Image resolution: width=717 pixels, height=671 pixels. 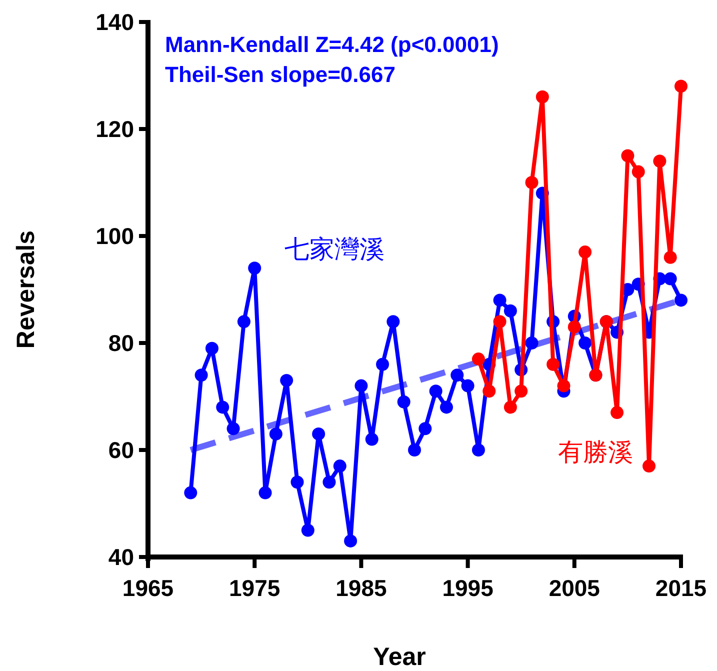 I want to click on annotation: Mann-Kendall Z=4.42 (p<0.0001), so click(x=332, y=44).